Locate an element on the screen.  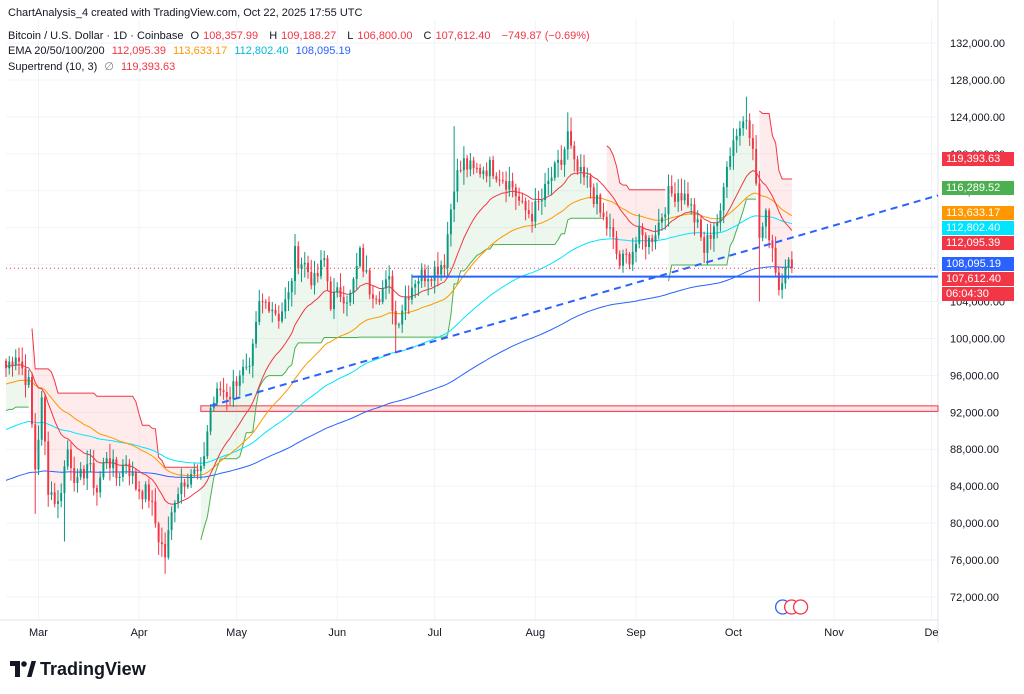
economic-event-icon is located at coordinates (800, 607).